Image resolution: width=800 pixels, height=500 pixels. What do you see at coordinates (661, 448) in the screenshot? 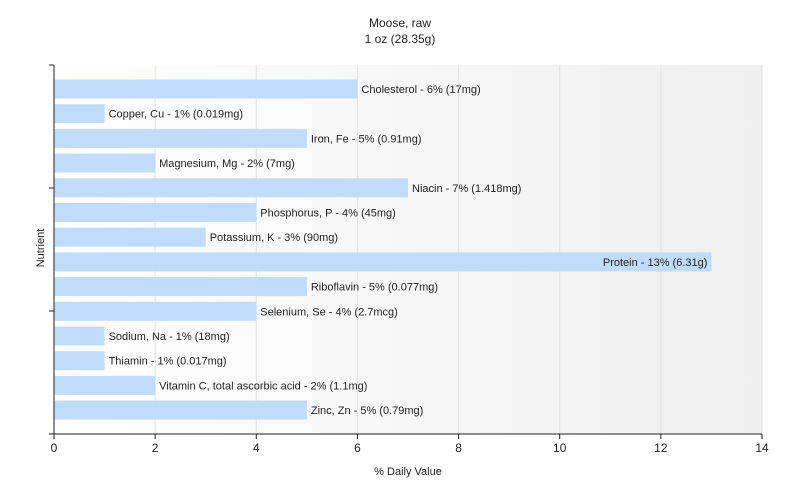
I see `x-tick-label: 12` at bounding box center [661, 448].